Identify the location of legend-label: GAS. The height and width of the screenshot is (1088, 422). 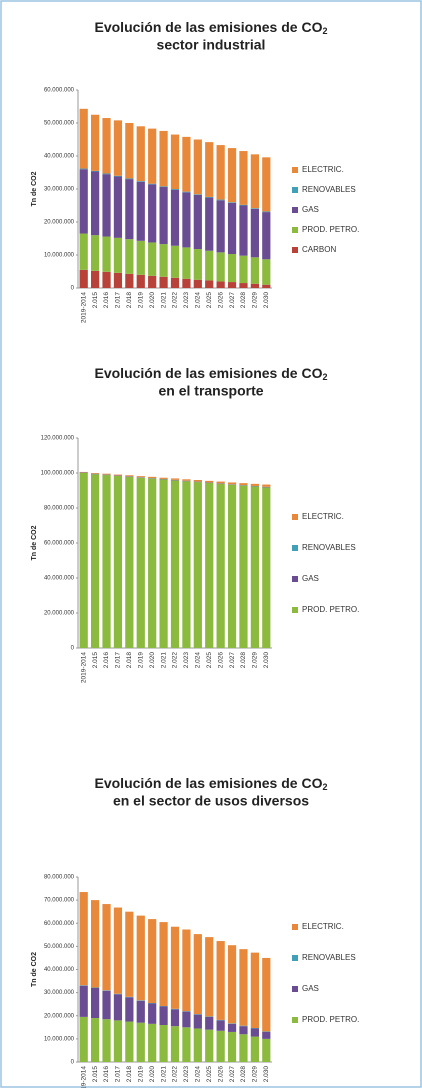
(310, 988).